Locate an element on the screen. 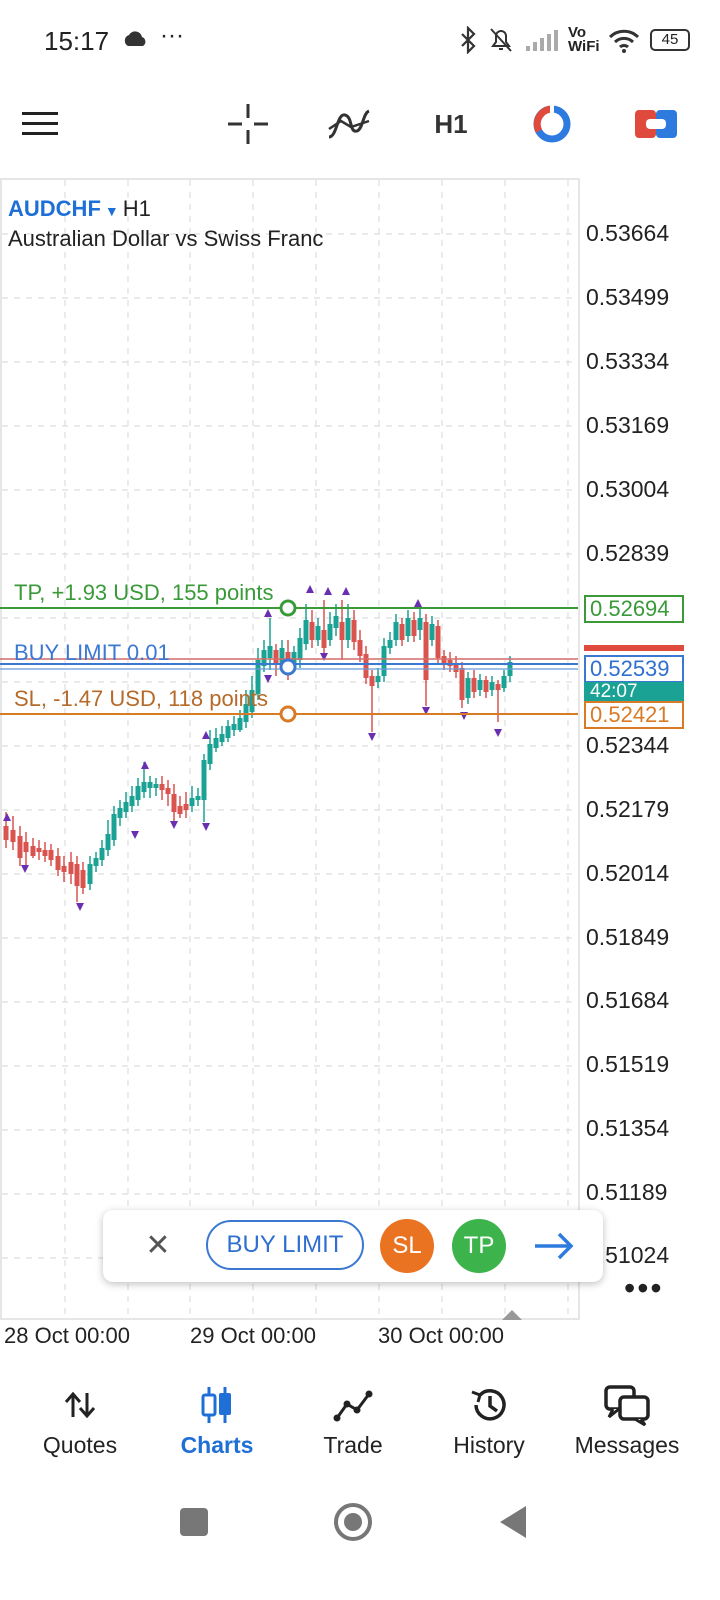 This screenshot has width=720, height=1600. nav-quotes: Quotes is located at coordinates (80, 1425).